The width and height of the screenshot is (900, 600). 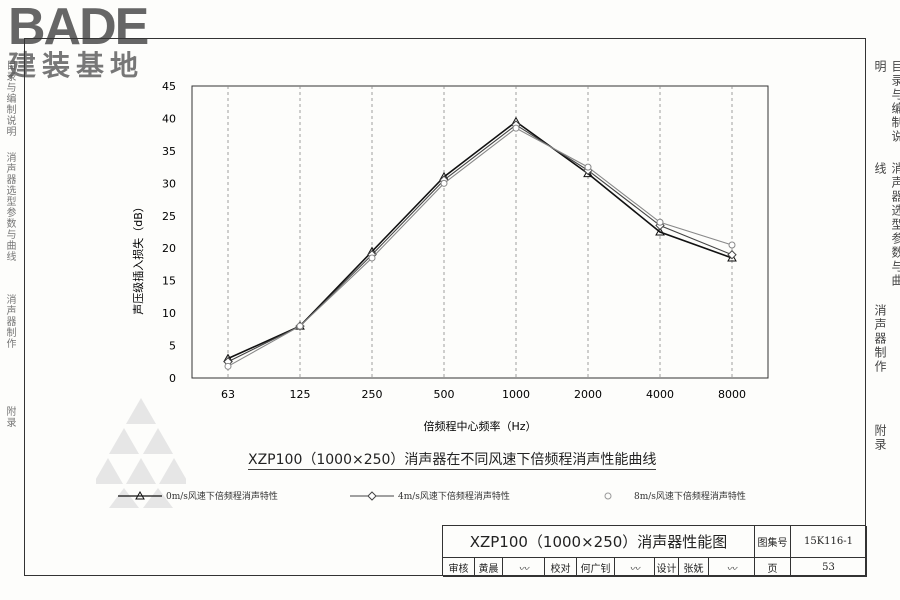 I want to click on y-tick-label: 30, so click(x=169, y=183).